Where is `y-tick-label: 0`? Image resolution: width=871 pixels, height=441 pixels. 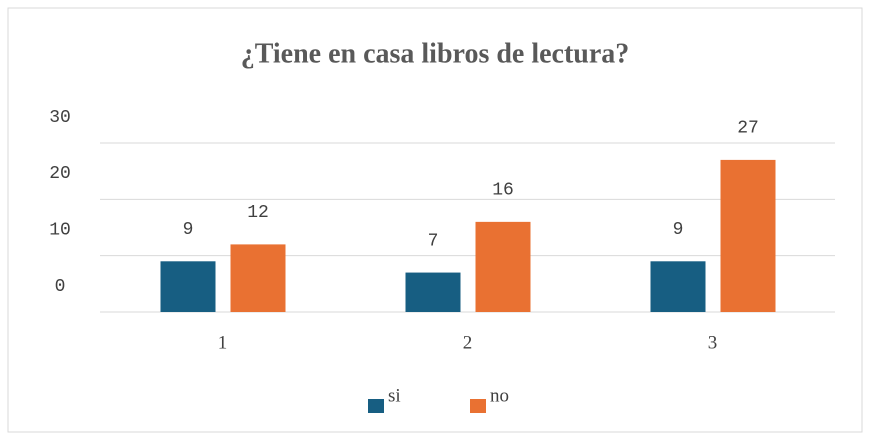
y-tick-label: 0 is located at coordinates (60, 287).